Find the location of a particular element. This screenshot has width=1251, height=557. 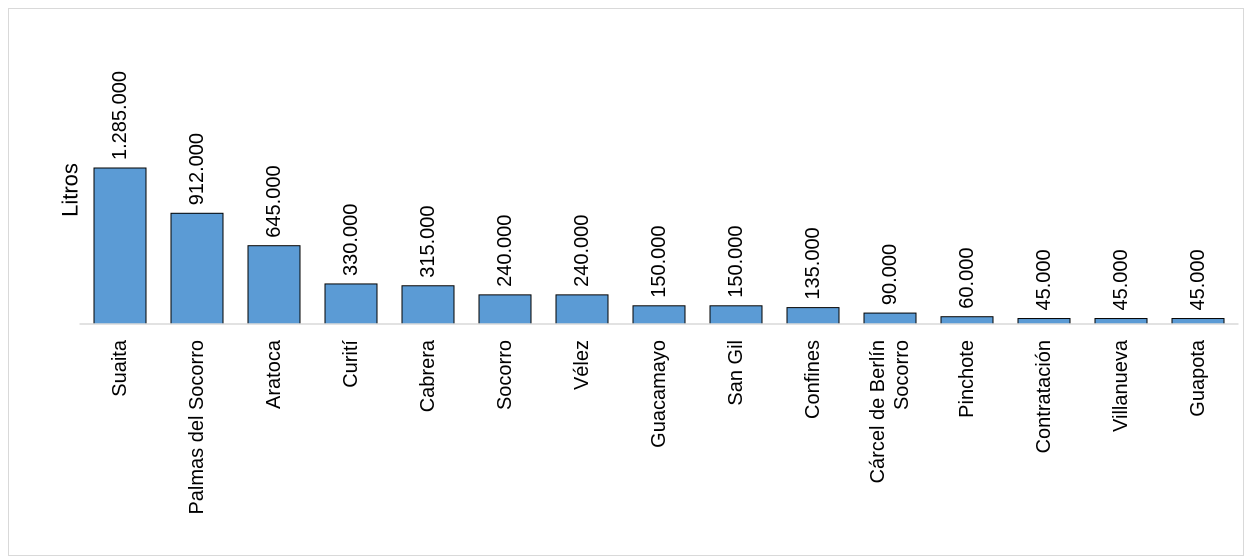

category-label: Pinchote is located at coordinates (967, 379).